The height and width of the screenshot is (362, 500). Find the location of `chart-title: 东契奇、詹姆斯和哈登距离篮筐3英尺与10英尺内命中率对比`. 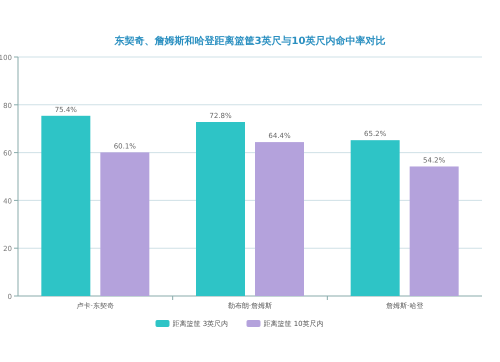

chart-title: 东契奇、詹姆斯和哈登距离篮筐3英尺与10英尺内命中率对比 is located at coordinates (250, 41).